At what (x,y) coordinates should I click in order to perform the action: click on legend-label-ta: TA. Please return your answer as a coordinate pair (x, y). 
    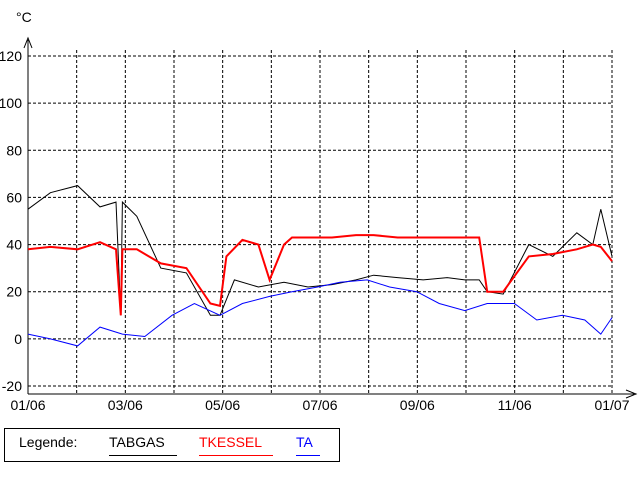
    Looking at the image, I should click on (304, 442).